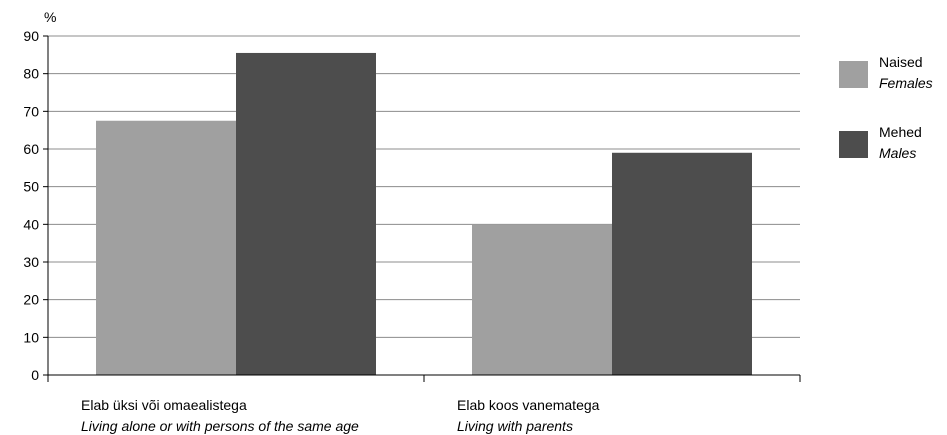 This screenshot has width=947, height=435. Describe the element at coordinates (906, 83) in the screenshot. I see `legend-label-en: Females` at that location.